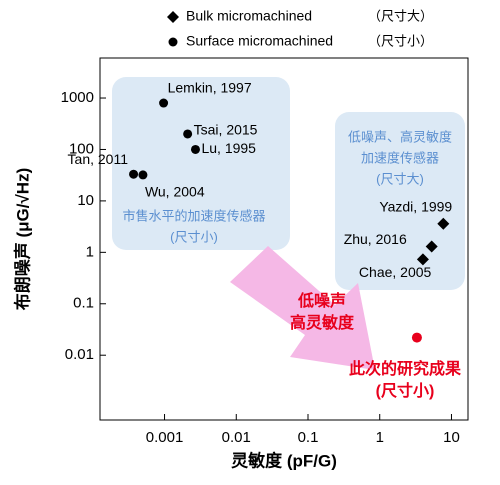 This screenshot has height=485, width=500. What do you see at coordinates (415, 206) in the screenshot?
I see `point-label: Yazdi, 1999` at bounding box center [415, 206].